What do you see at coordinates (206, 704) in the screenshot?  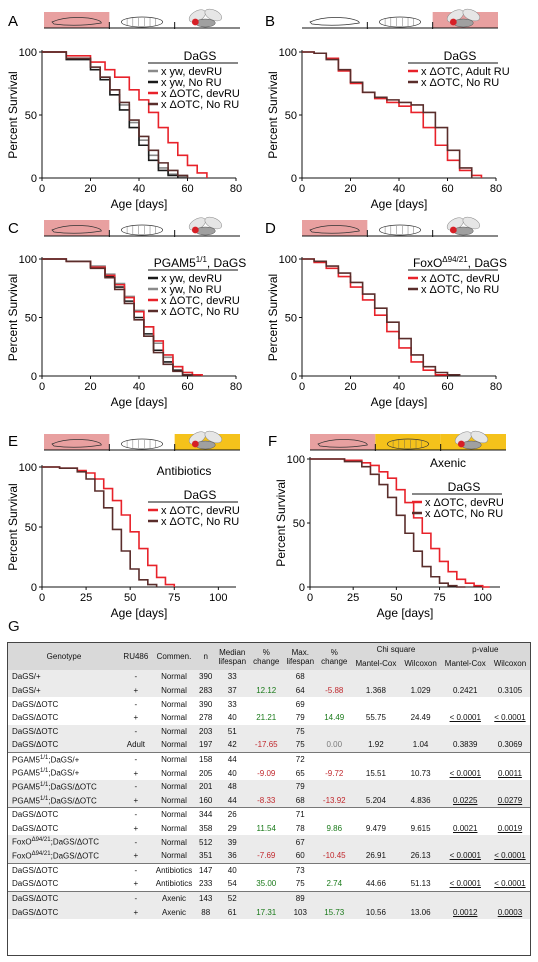 I see `n-cell: 390` at bounding box center [206, 704].